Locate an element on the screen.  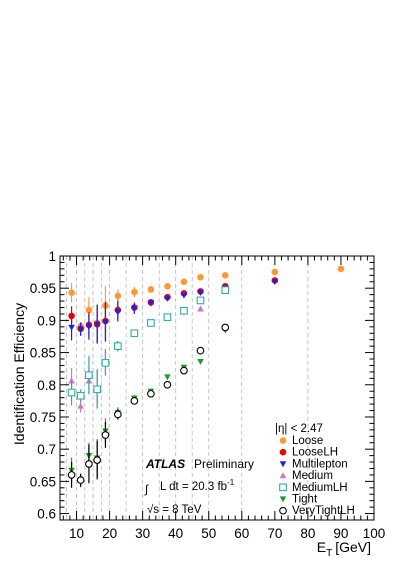
y-tick-label: 1 is located at coordinates (52, 256).